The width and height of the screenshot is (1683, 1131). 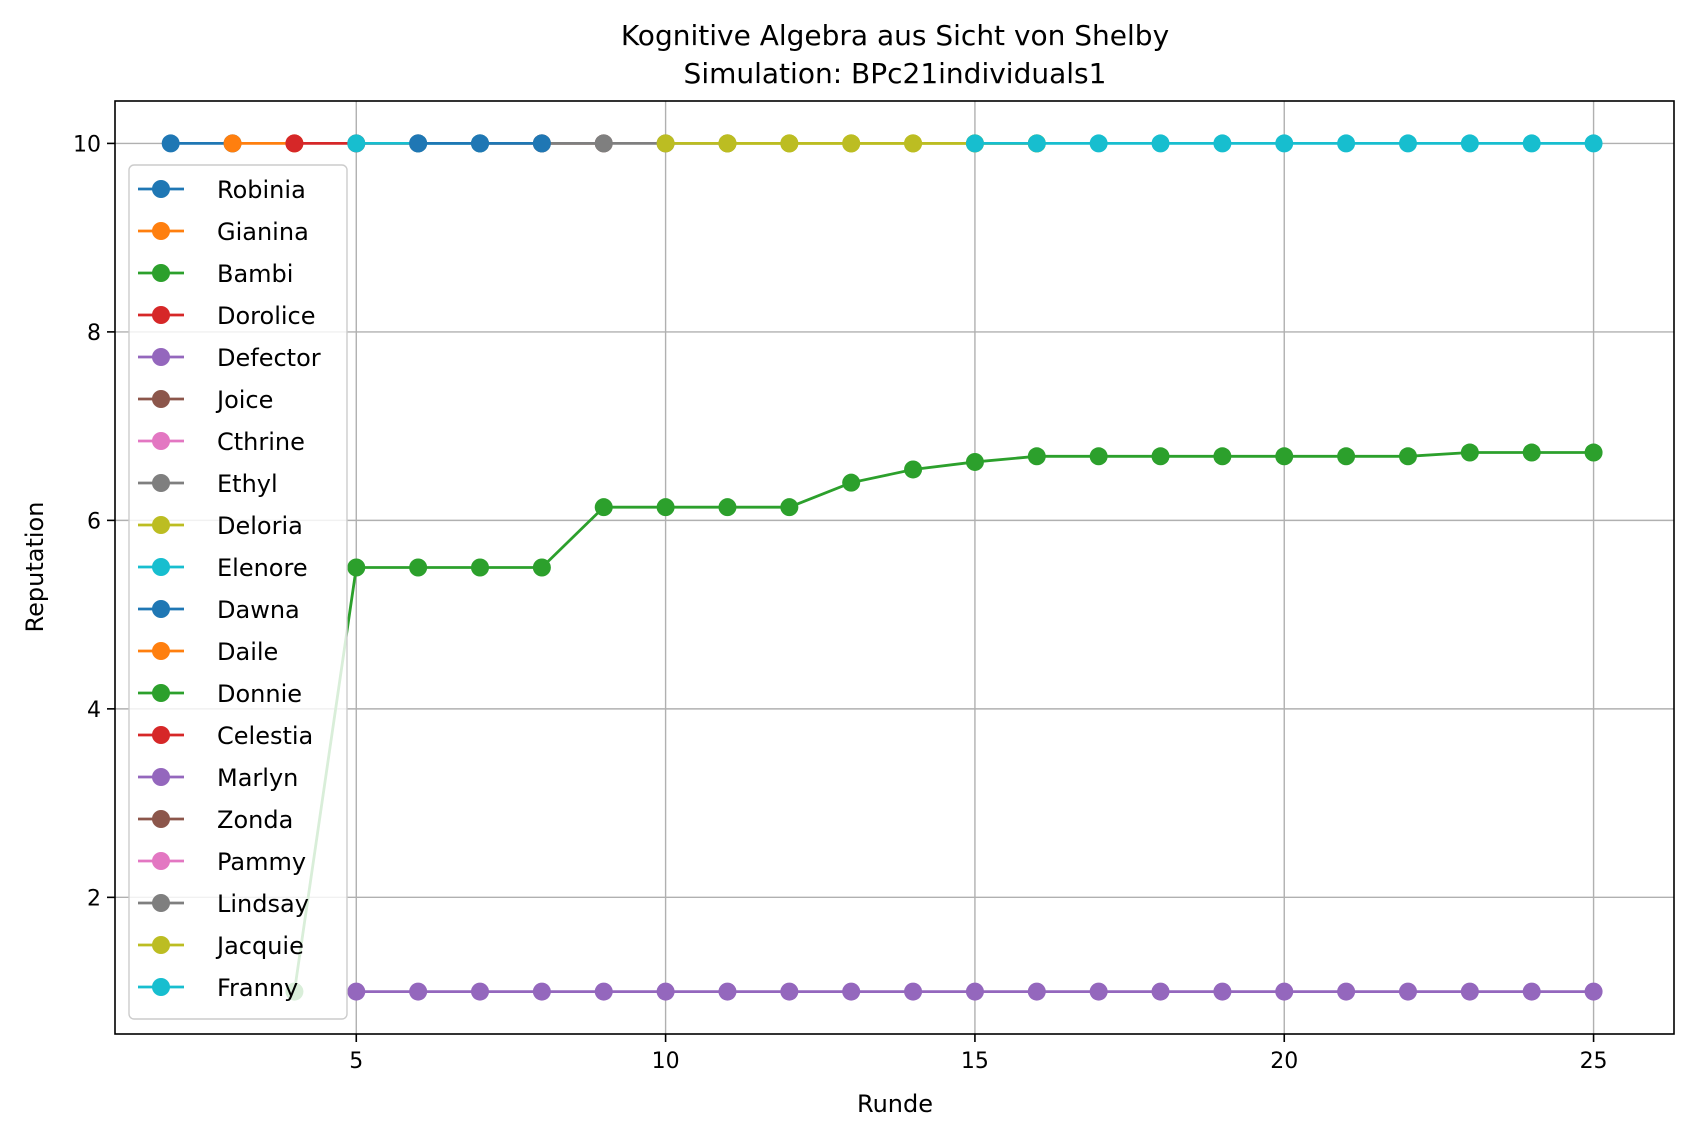 What do you see at coordinates (255, 274) in the screenshot?
I see `legend-label: Bambi` at bounding box center [255, 274].